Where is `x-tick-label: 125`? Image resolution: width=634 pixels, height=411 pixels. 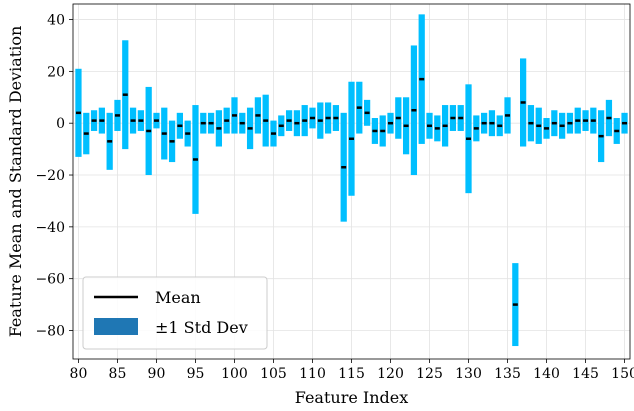 x-tick-label: 125 is located at coordinates (429, 374).